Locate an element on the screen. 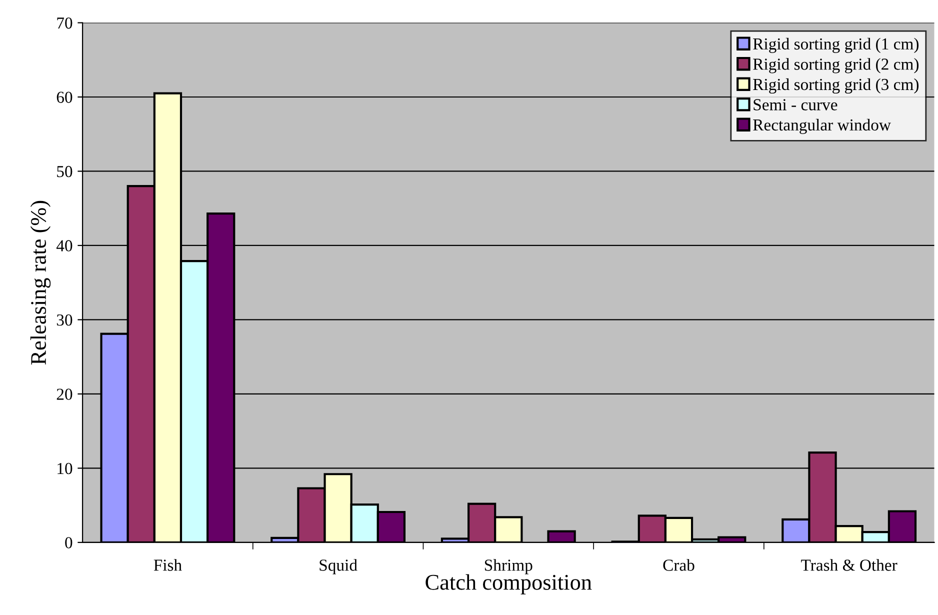 The width and height of the screenshot is (938, 615). x-tick-label: Squid is located at coordinates (339, 566).